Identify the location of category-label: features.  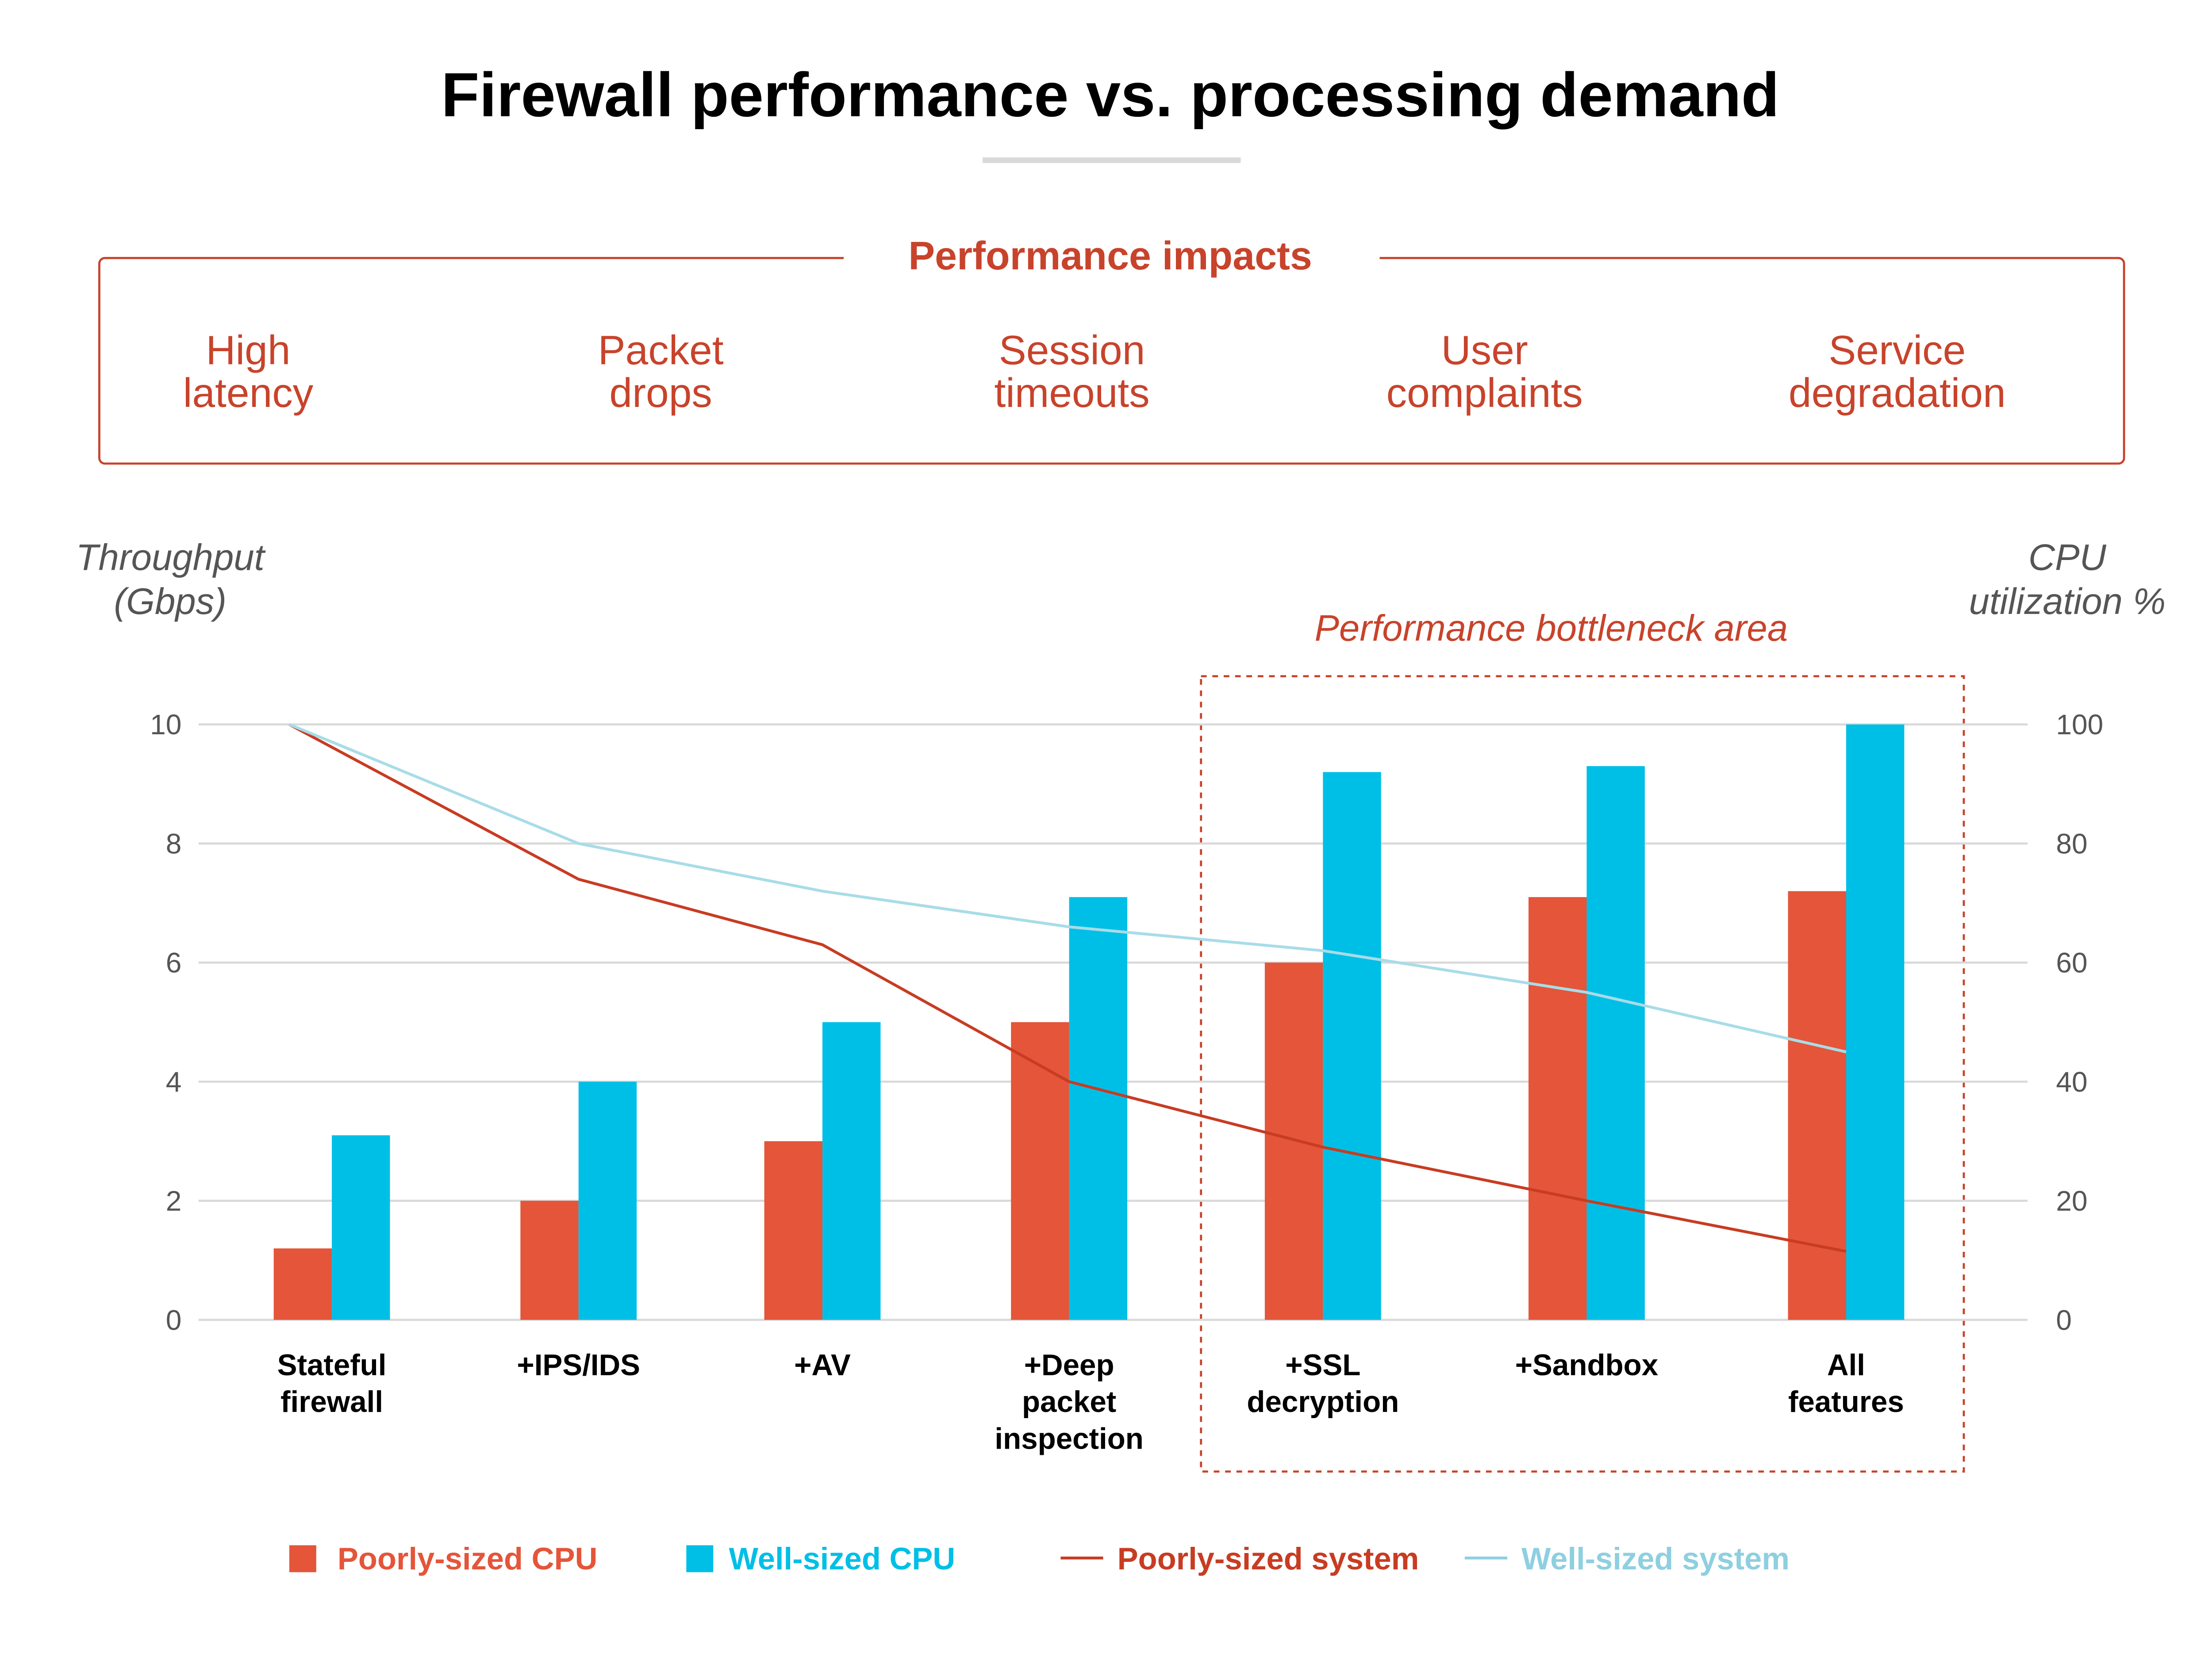
(1846, 1402).